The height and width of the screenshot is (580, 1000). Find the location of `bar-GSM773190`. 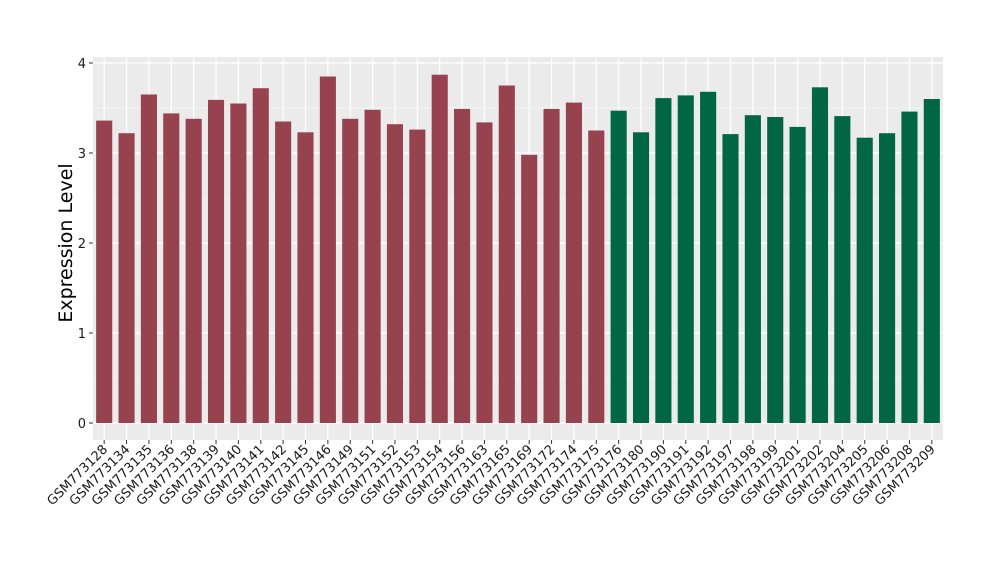

bar-GSM773190 is located at coordinates (663, 260).